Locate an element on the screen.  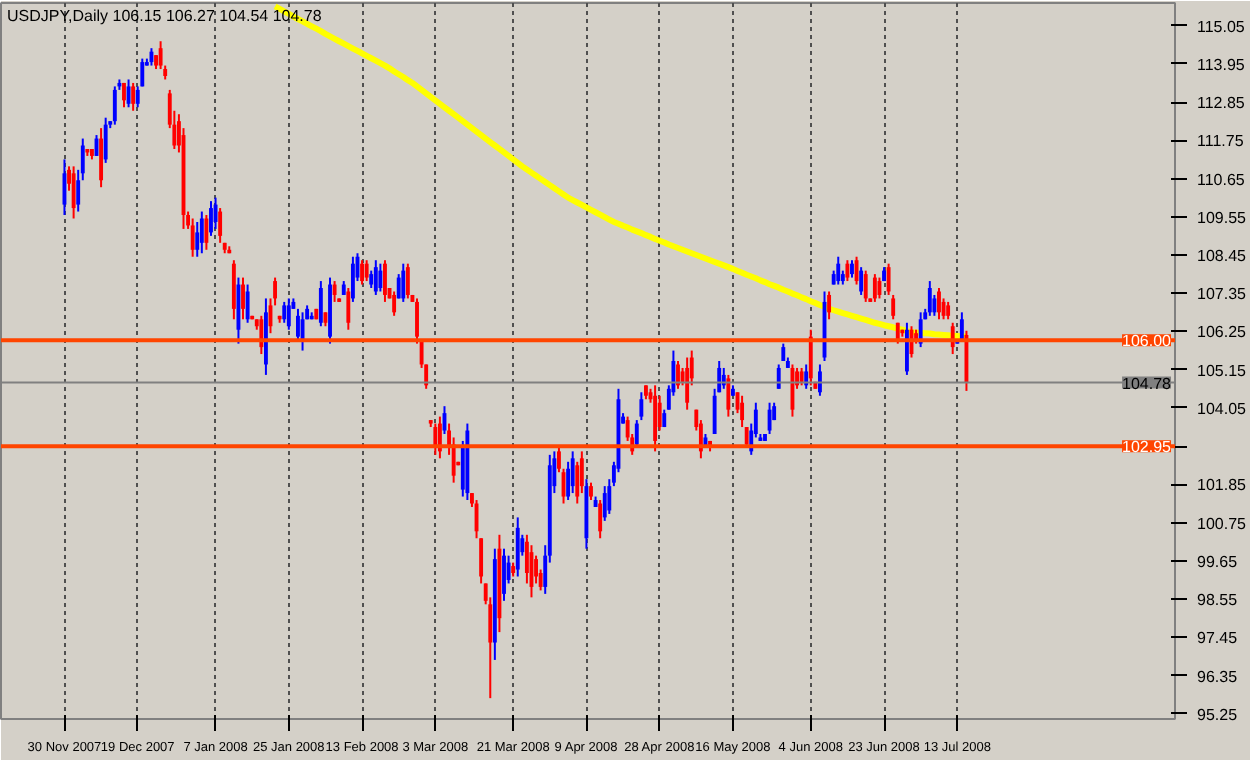
y-tick-label: 112.85 is located at coordinates (1221, 103).